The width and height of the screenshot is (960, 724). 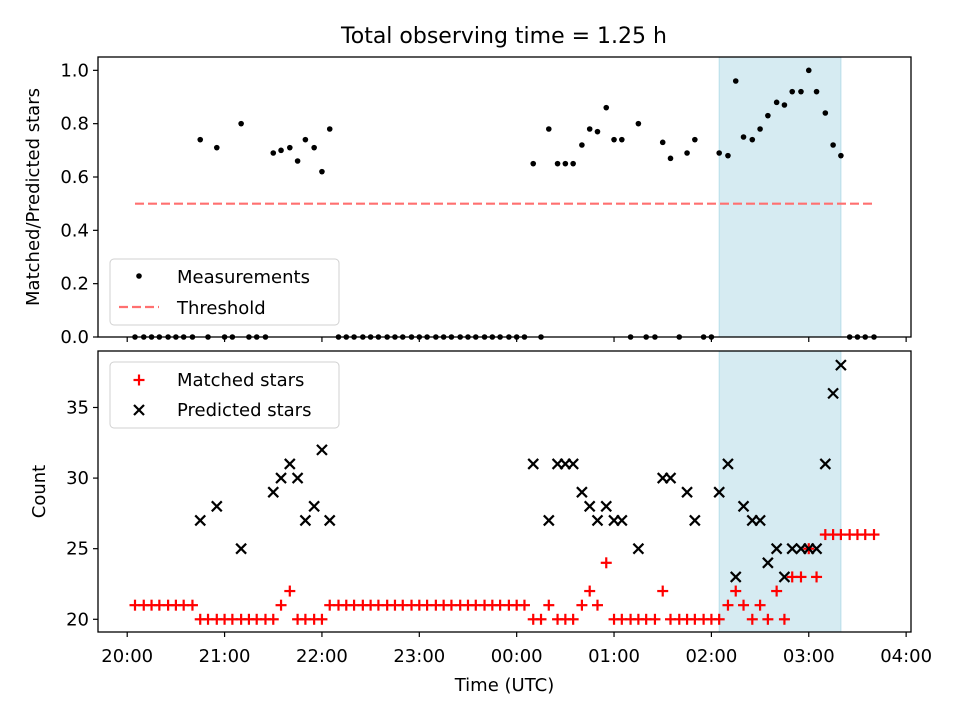 I want to click on x-tick-label: 01:00, so click(x=614, y=656).